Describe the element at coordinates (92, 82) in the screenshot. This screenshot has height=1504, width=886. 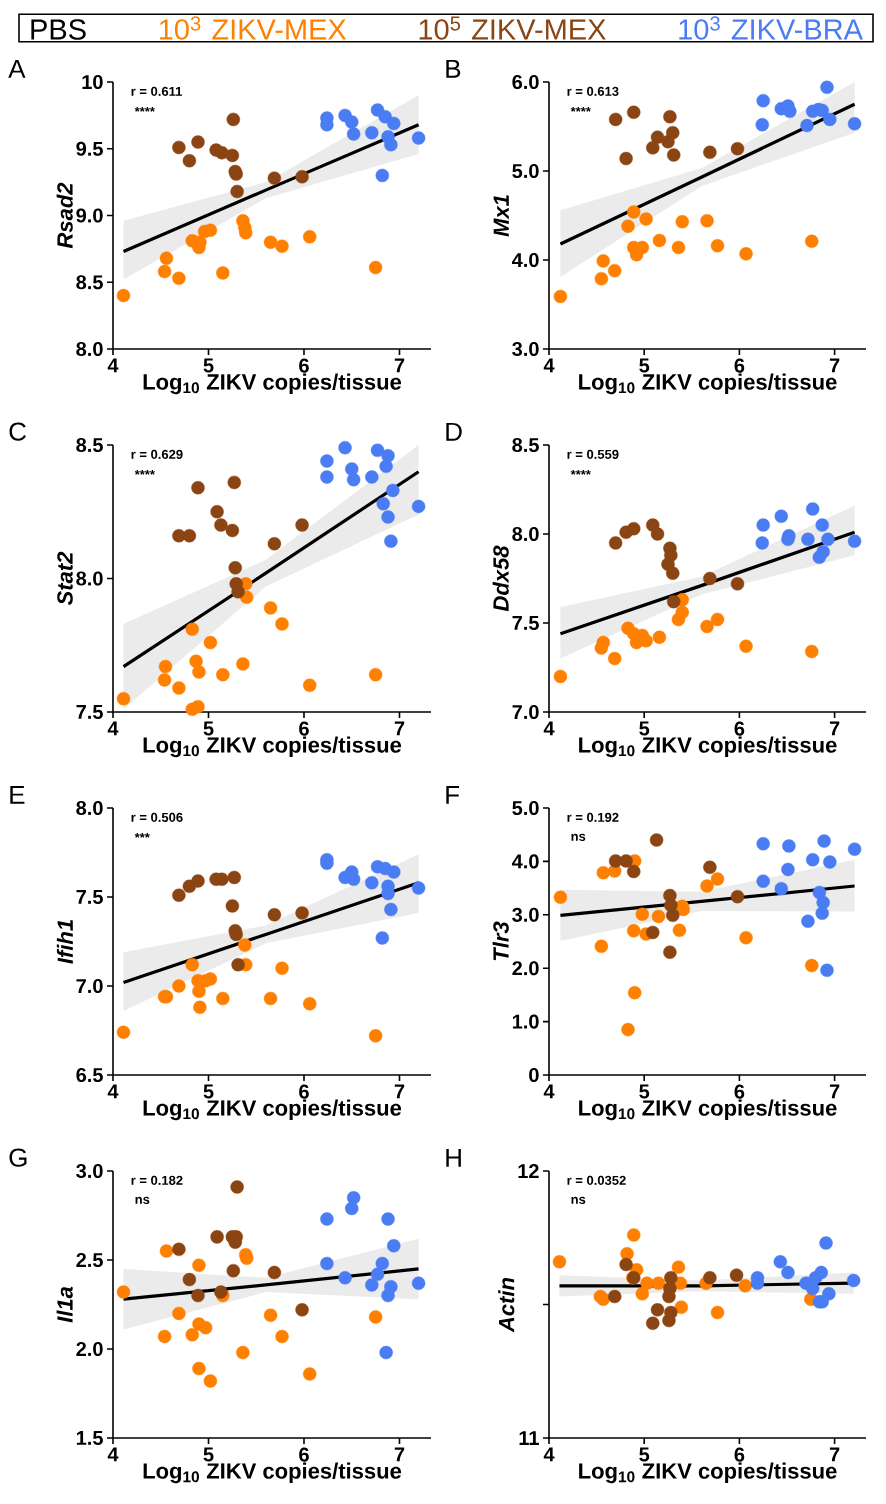
I see `y-tick-label: 10` at that location.